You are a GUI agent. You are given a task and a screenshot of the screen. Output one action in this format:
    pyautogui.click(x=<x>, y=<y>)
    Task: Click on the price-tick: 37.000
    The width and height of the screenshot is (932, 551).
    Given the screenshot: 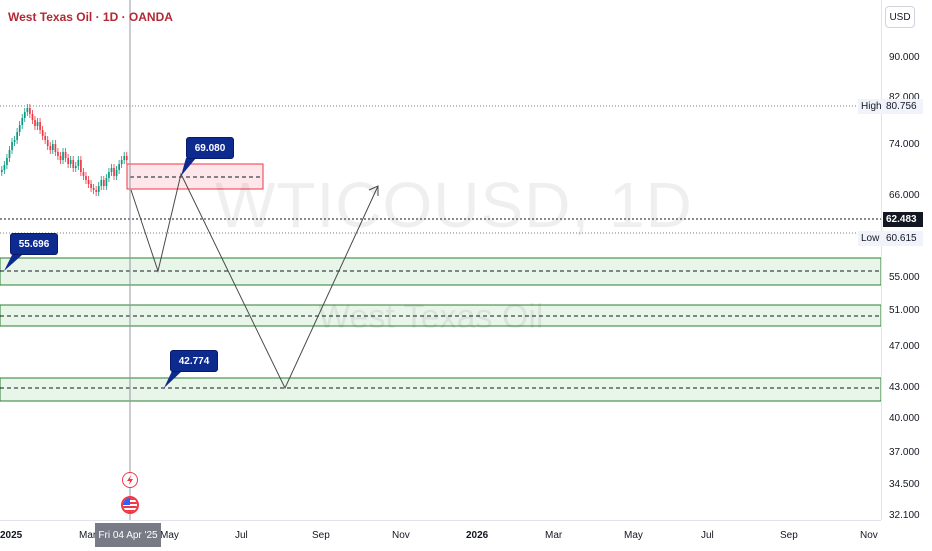 What is the action you would take?
    pyautogui.click(x=904, y=452)
    